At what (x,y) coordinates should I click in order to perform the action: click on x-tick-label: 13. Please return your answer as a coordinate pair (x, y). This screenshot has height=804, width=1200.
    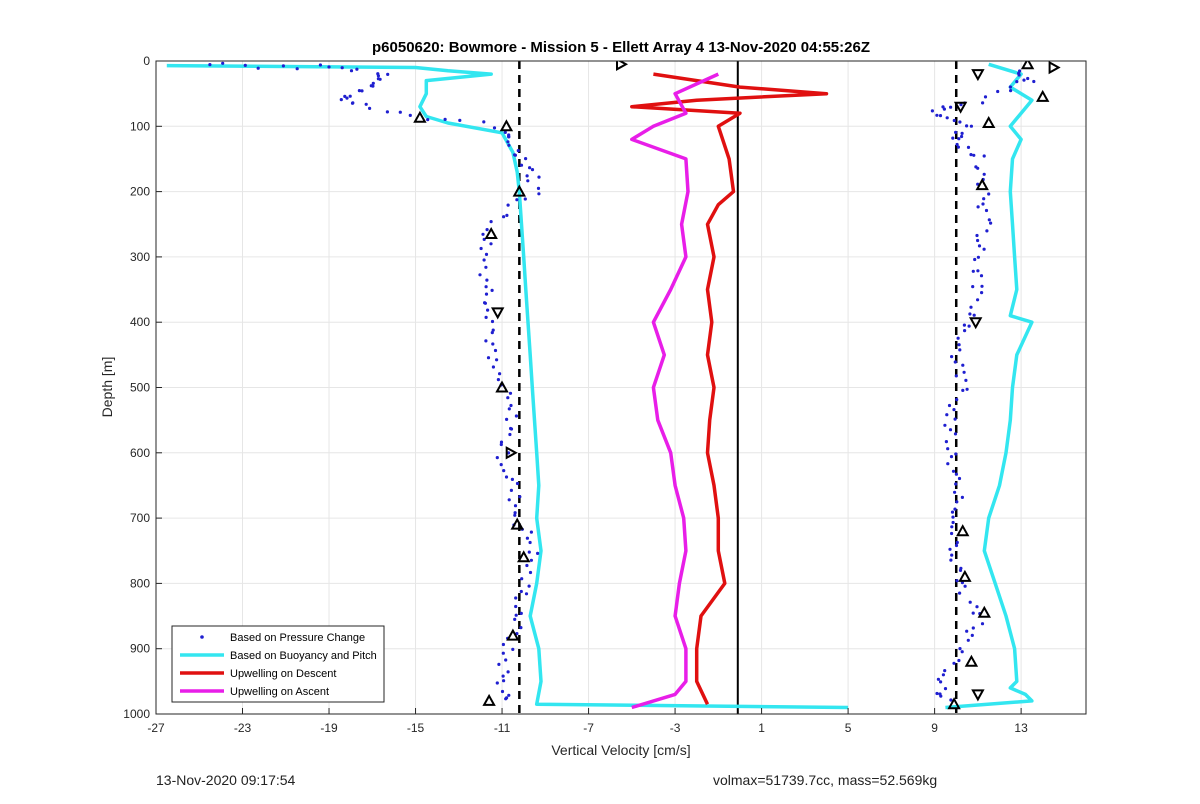
    Looking at the image, I should click on (1021, 728).